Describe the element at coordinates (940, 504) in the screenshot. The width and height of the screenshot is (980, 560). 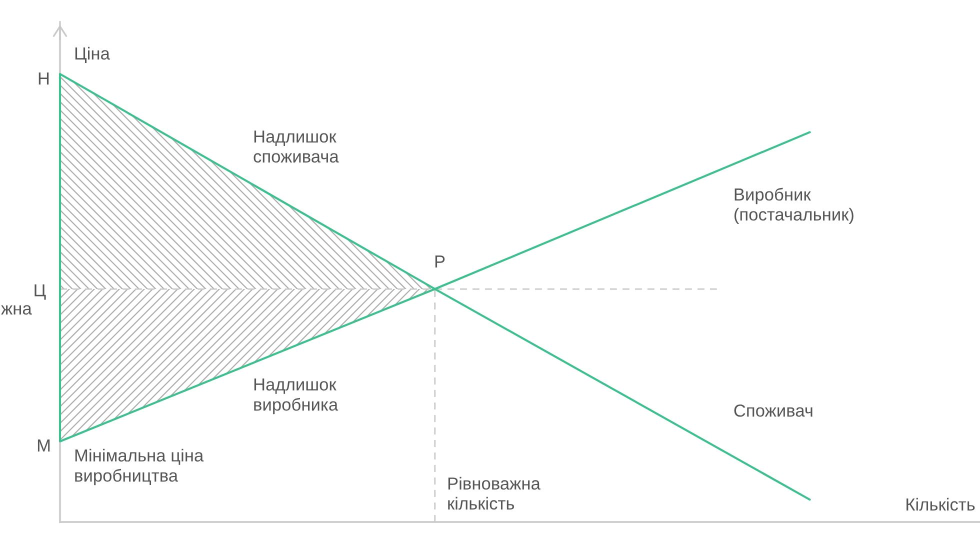
I see `x-axis-title: Кількість` at that location.